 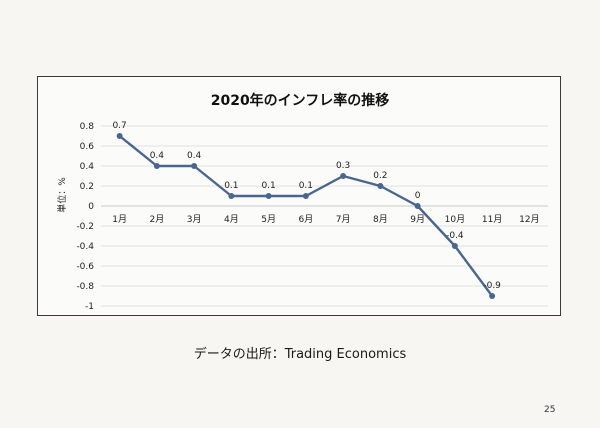 What do you see at coordinates (418, 196) in the screenshot?
I see `data-label: 0` at bounding box center [418, 196].